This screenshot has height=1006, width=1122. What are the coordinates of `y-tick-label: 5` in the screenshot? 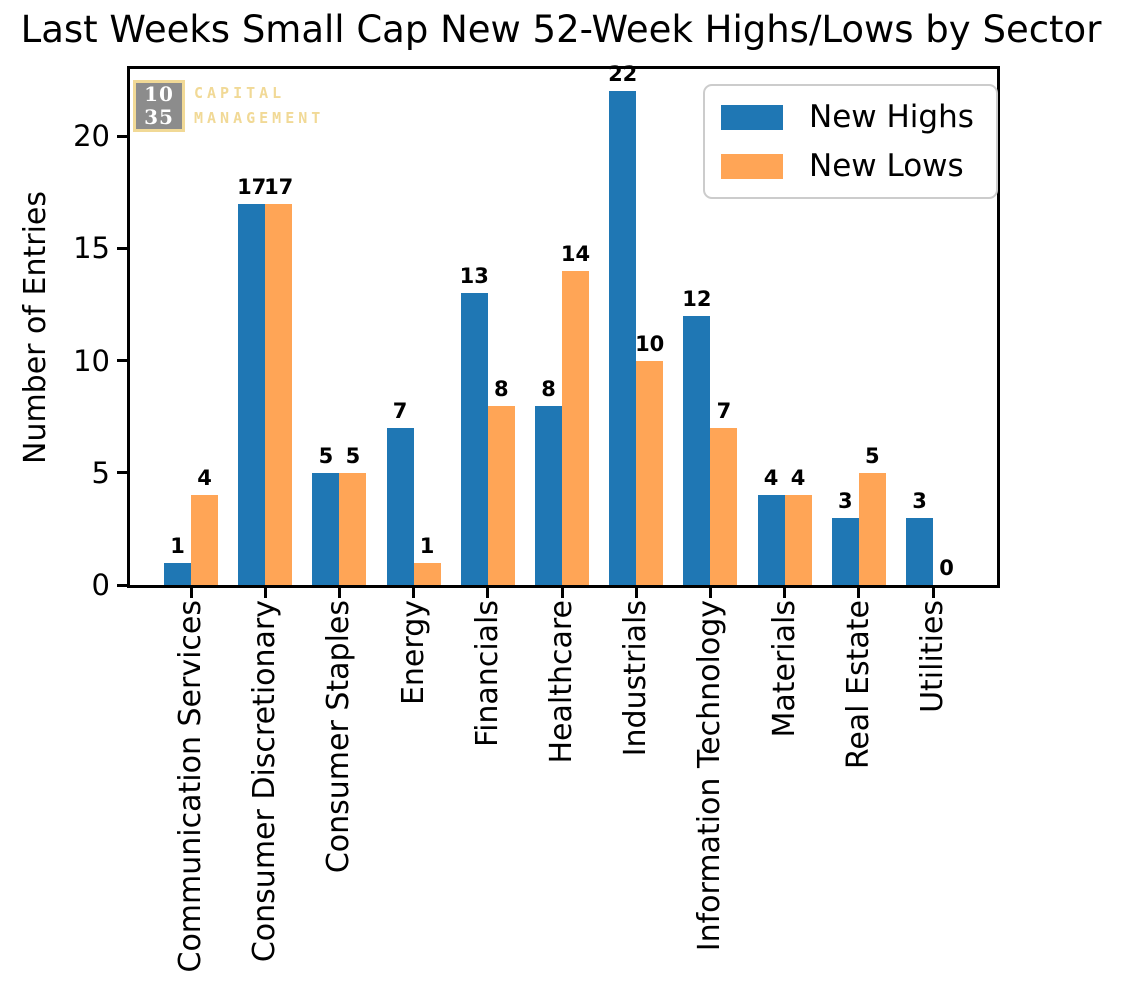 It's located at (100, 472).